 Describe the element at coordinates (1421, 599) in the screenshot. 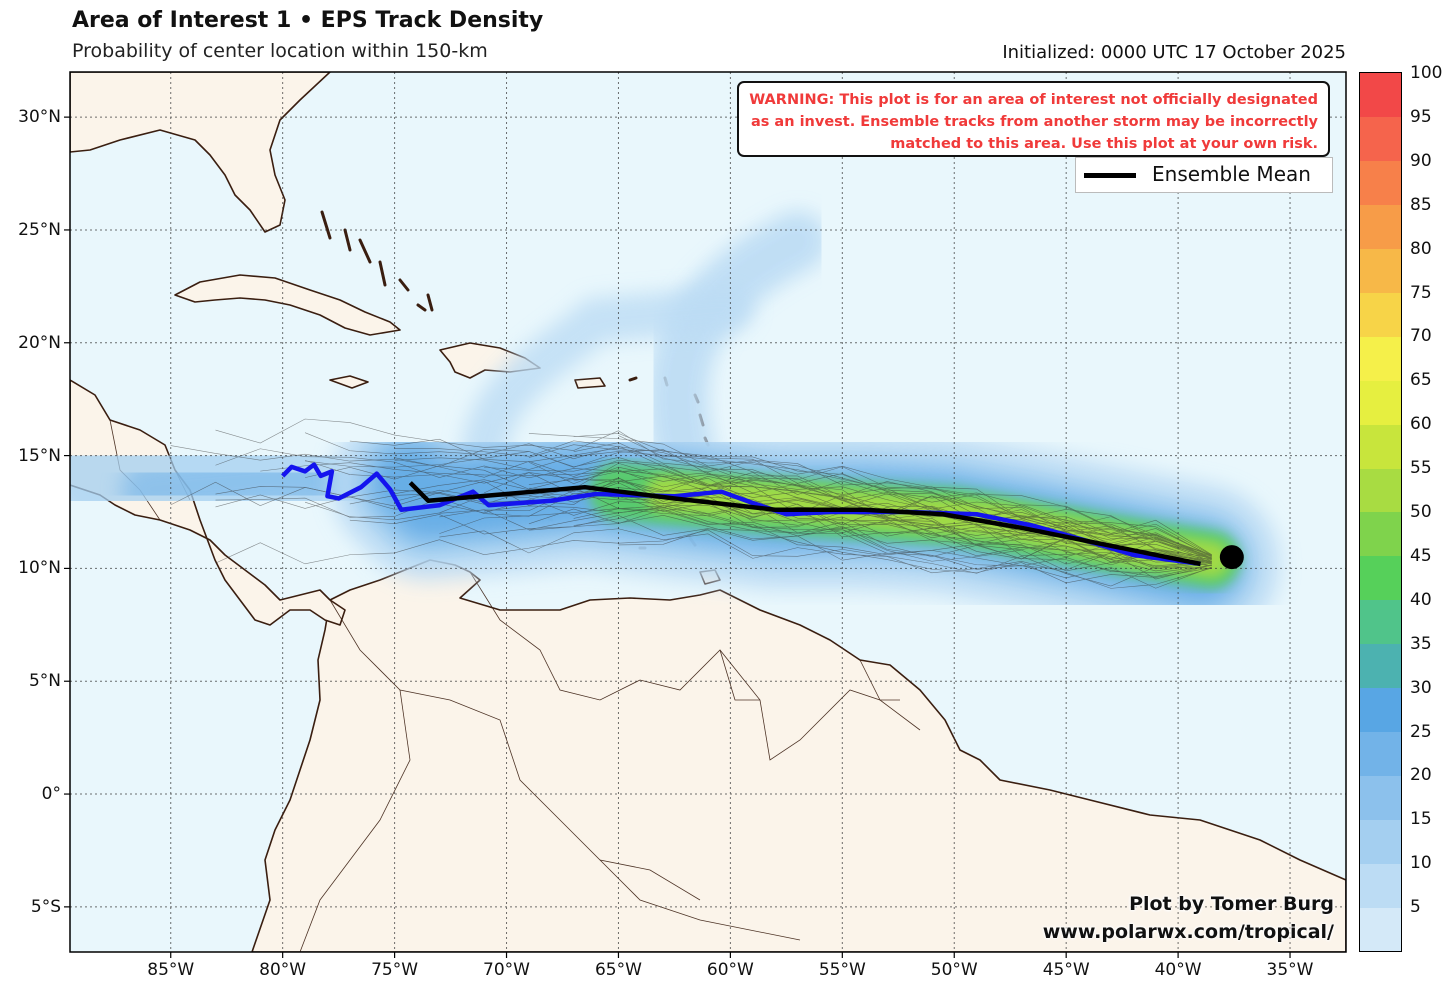

I see `colorbar-tick-label: 40` at that location.